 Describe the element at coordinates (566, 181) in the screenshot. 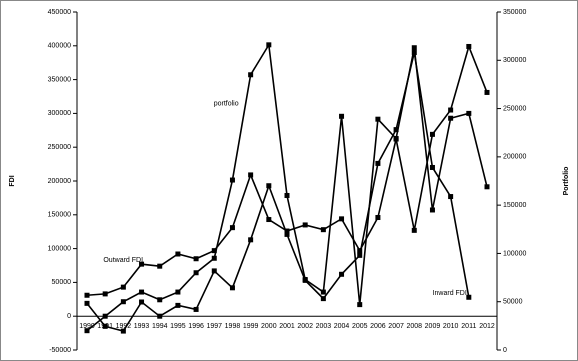

I see `y2-axis-title: Portfolio` at that location.